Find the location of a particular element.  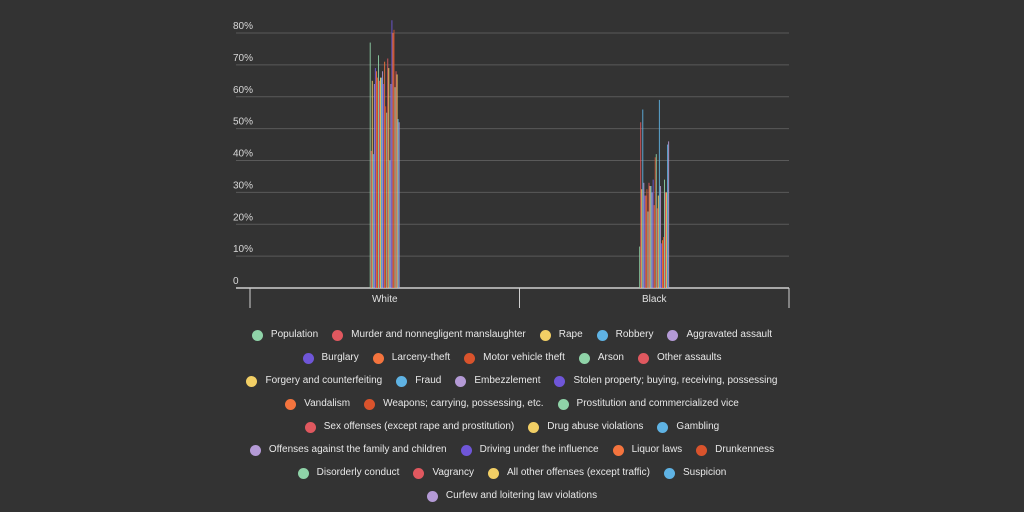

legend-item: Forgery and counterfeiting is located at coordinates (314, 381).